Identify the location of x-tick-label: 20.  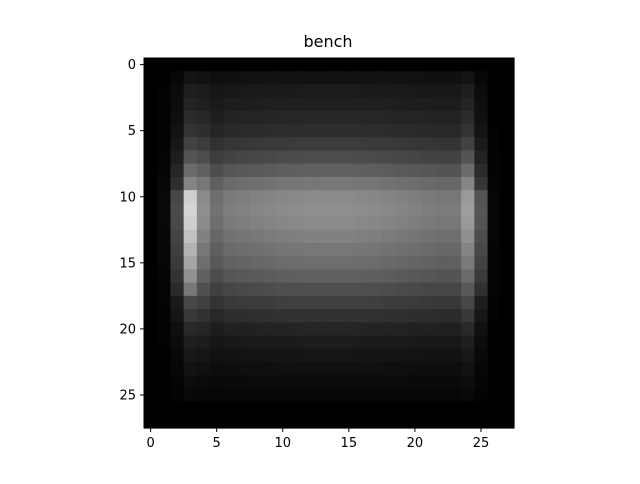
(415, 443).